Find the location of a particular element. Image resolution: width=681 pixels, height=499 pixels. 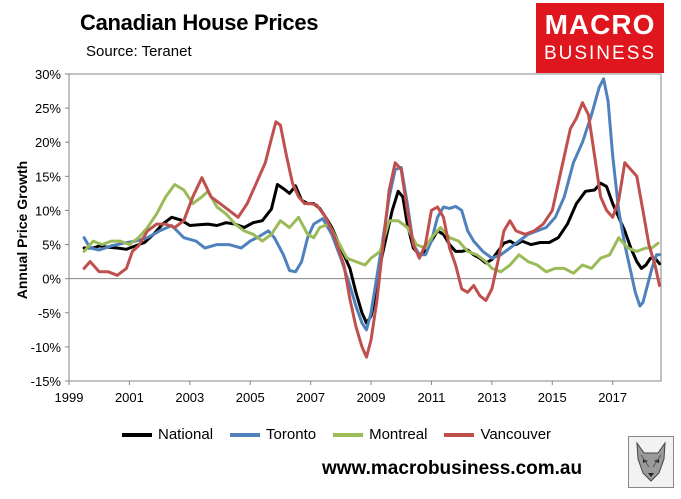

chart-legend: National Toronto Montreal Vancouver is located at coordinates (345, 434).